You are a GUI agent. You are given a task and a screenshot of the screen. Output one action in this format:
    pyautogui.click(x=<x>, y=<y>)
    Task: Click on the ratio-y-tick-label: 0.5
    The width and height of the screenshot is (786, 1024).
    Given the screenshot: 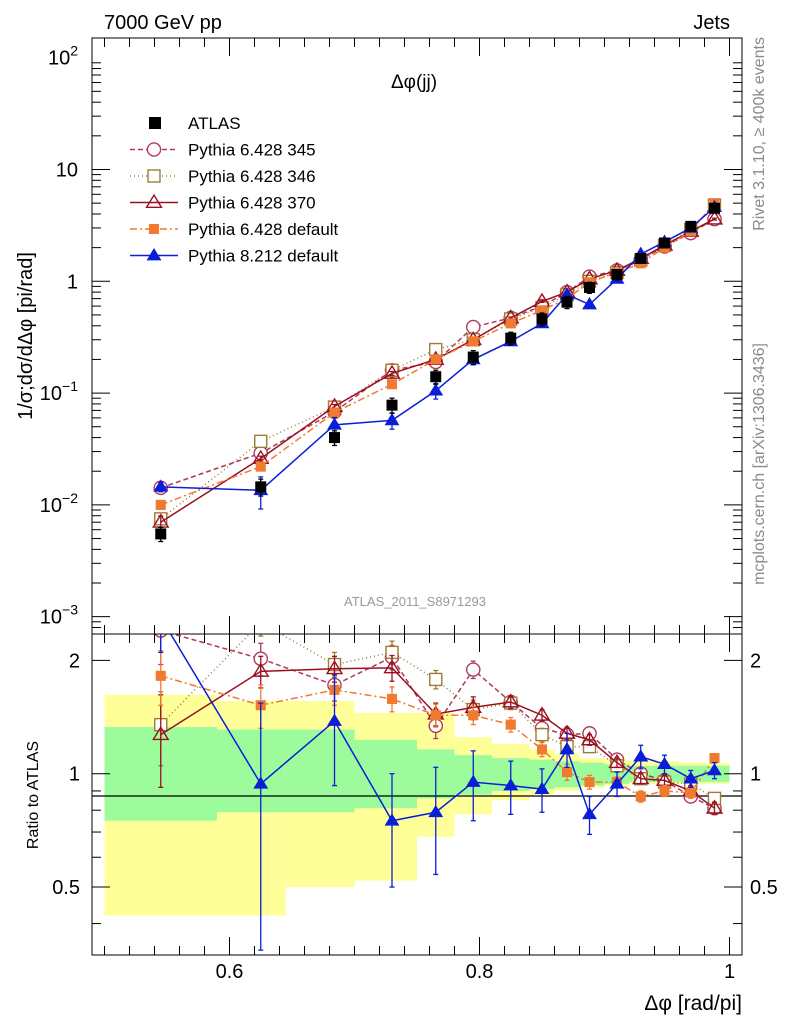 What is the action you would take?
    pyautogui.click(x=66, y=888)
    